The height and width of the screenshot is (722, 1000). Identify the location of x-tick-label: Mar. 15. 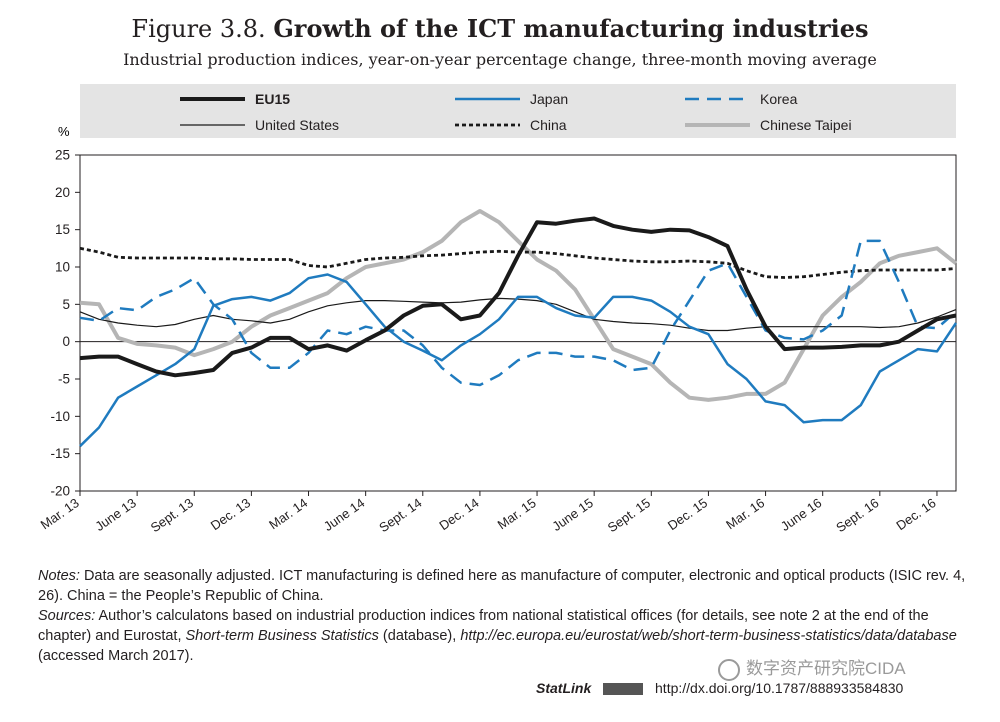
(517, 513).